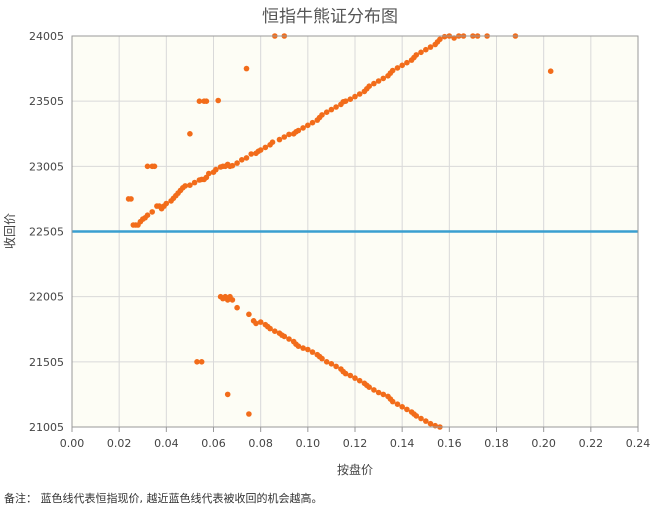 The image size is (660, 510). What do you see at coordinates (72, 443) in the screenshot?
I see `x-tick-label: 0.00` at bounding box center [72, 443].